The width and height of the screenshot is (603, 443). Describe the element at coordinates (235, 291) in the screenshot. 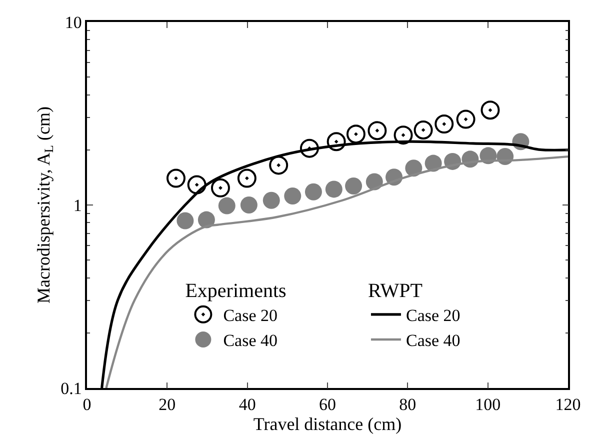

I see `annotation: Experiments` at that location.